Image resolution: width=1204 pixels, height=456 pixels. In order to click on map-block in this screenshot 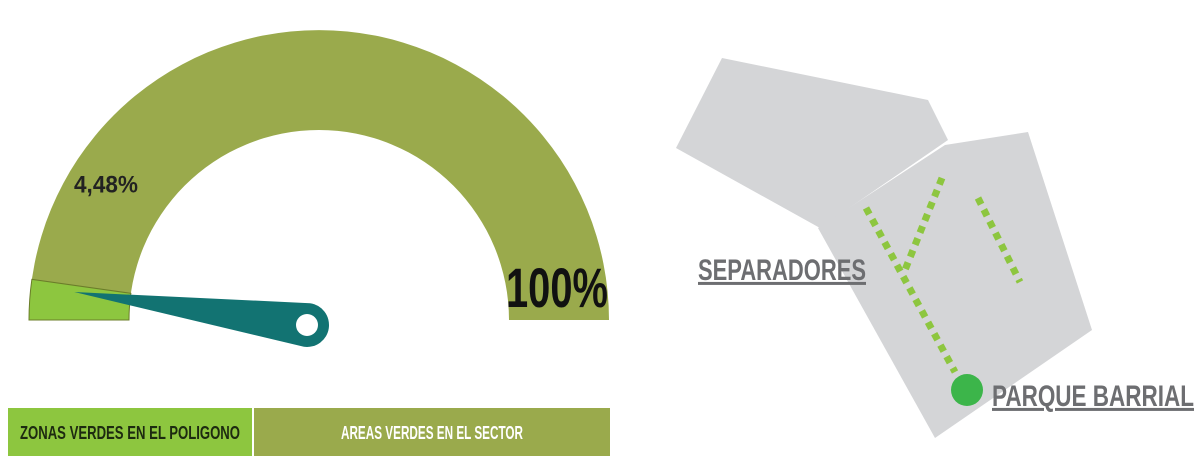, I will do `click(812, 143)`.